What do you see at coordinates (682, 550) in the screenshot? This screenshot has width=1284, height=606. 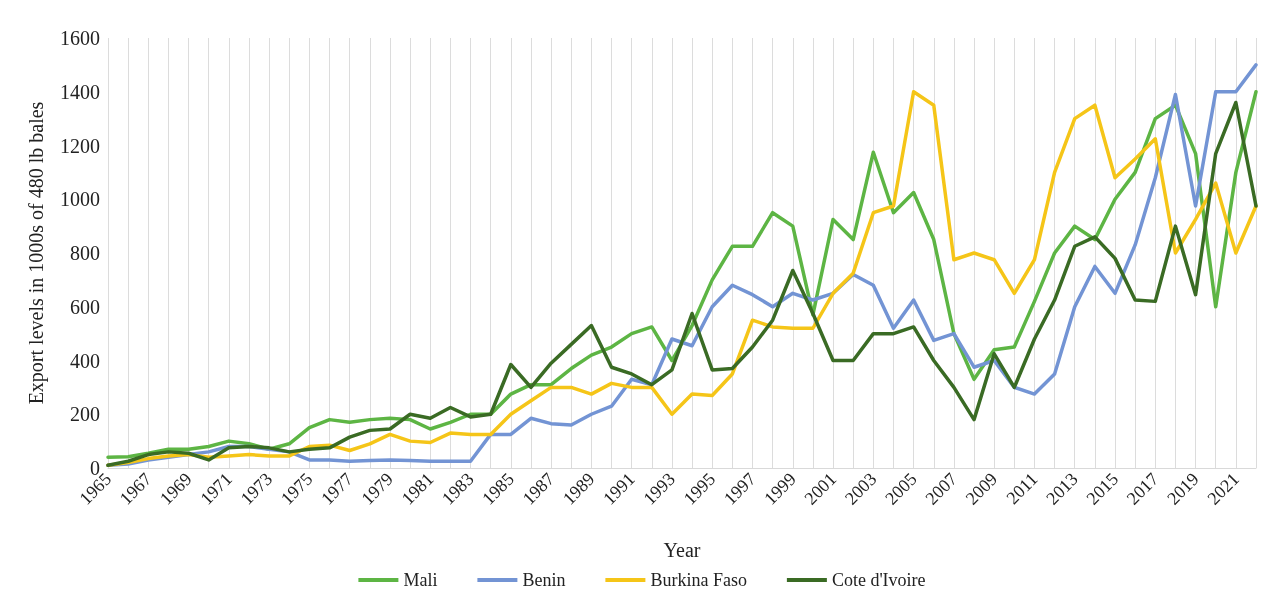 I see `x-axis-title: Year` at bounding box center [682, 550].